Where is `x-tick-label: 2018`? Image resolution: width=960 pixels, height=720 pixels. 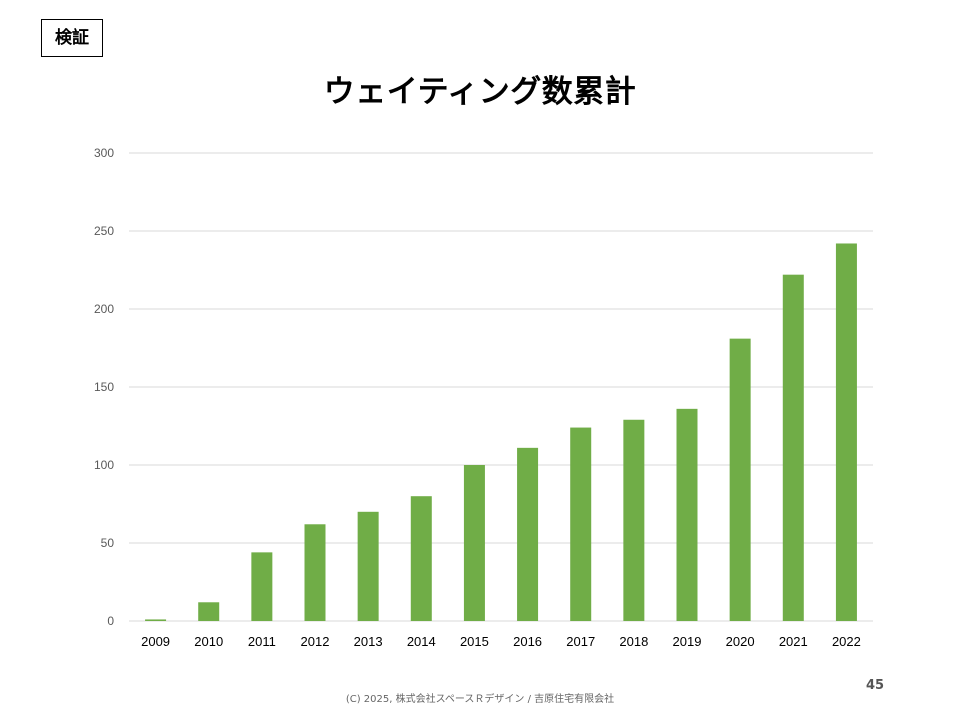
x-tick-label: 2018 is located at coordinates (633, 641).